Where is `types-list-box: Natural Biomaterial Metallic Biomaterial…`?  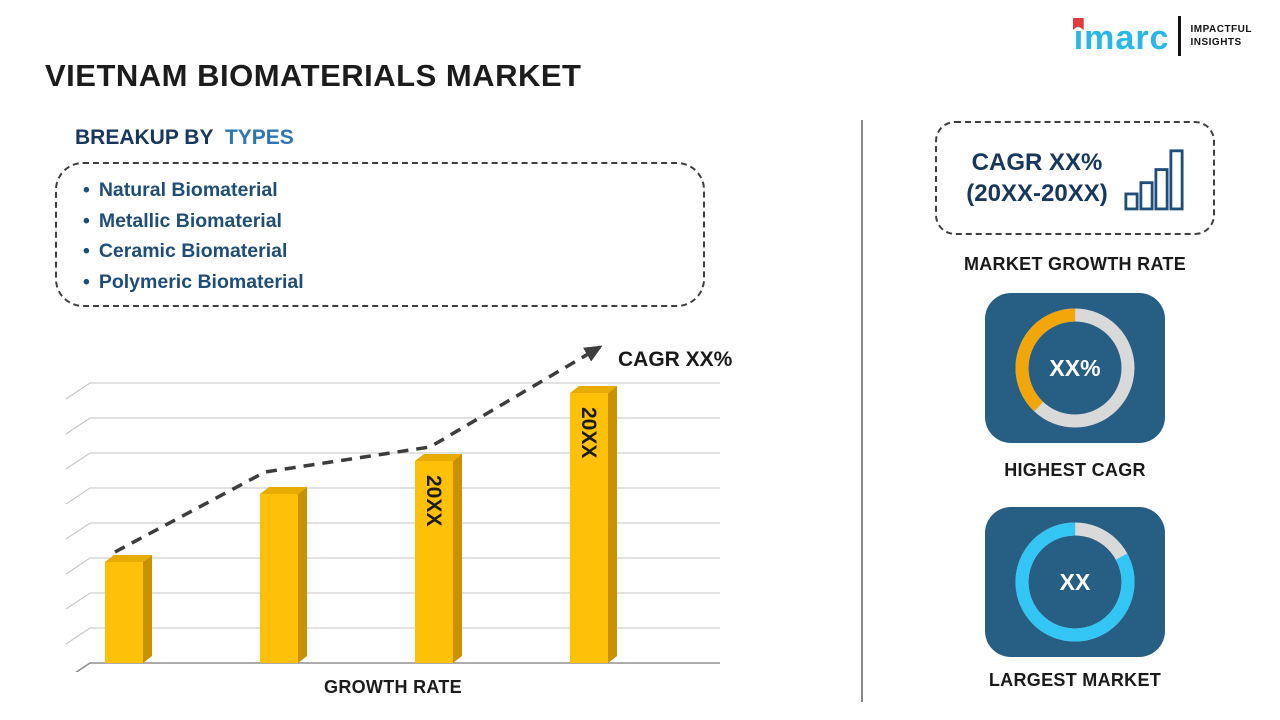
types-list-box: Natural Biomaterial Metallic Biomaterial… is located at coordinates (380, 234).